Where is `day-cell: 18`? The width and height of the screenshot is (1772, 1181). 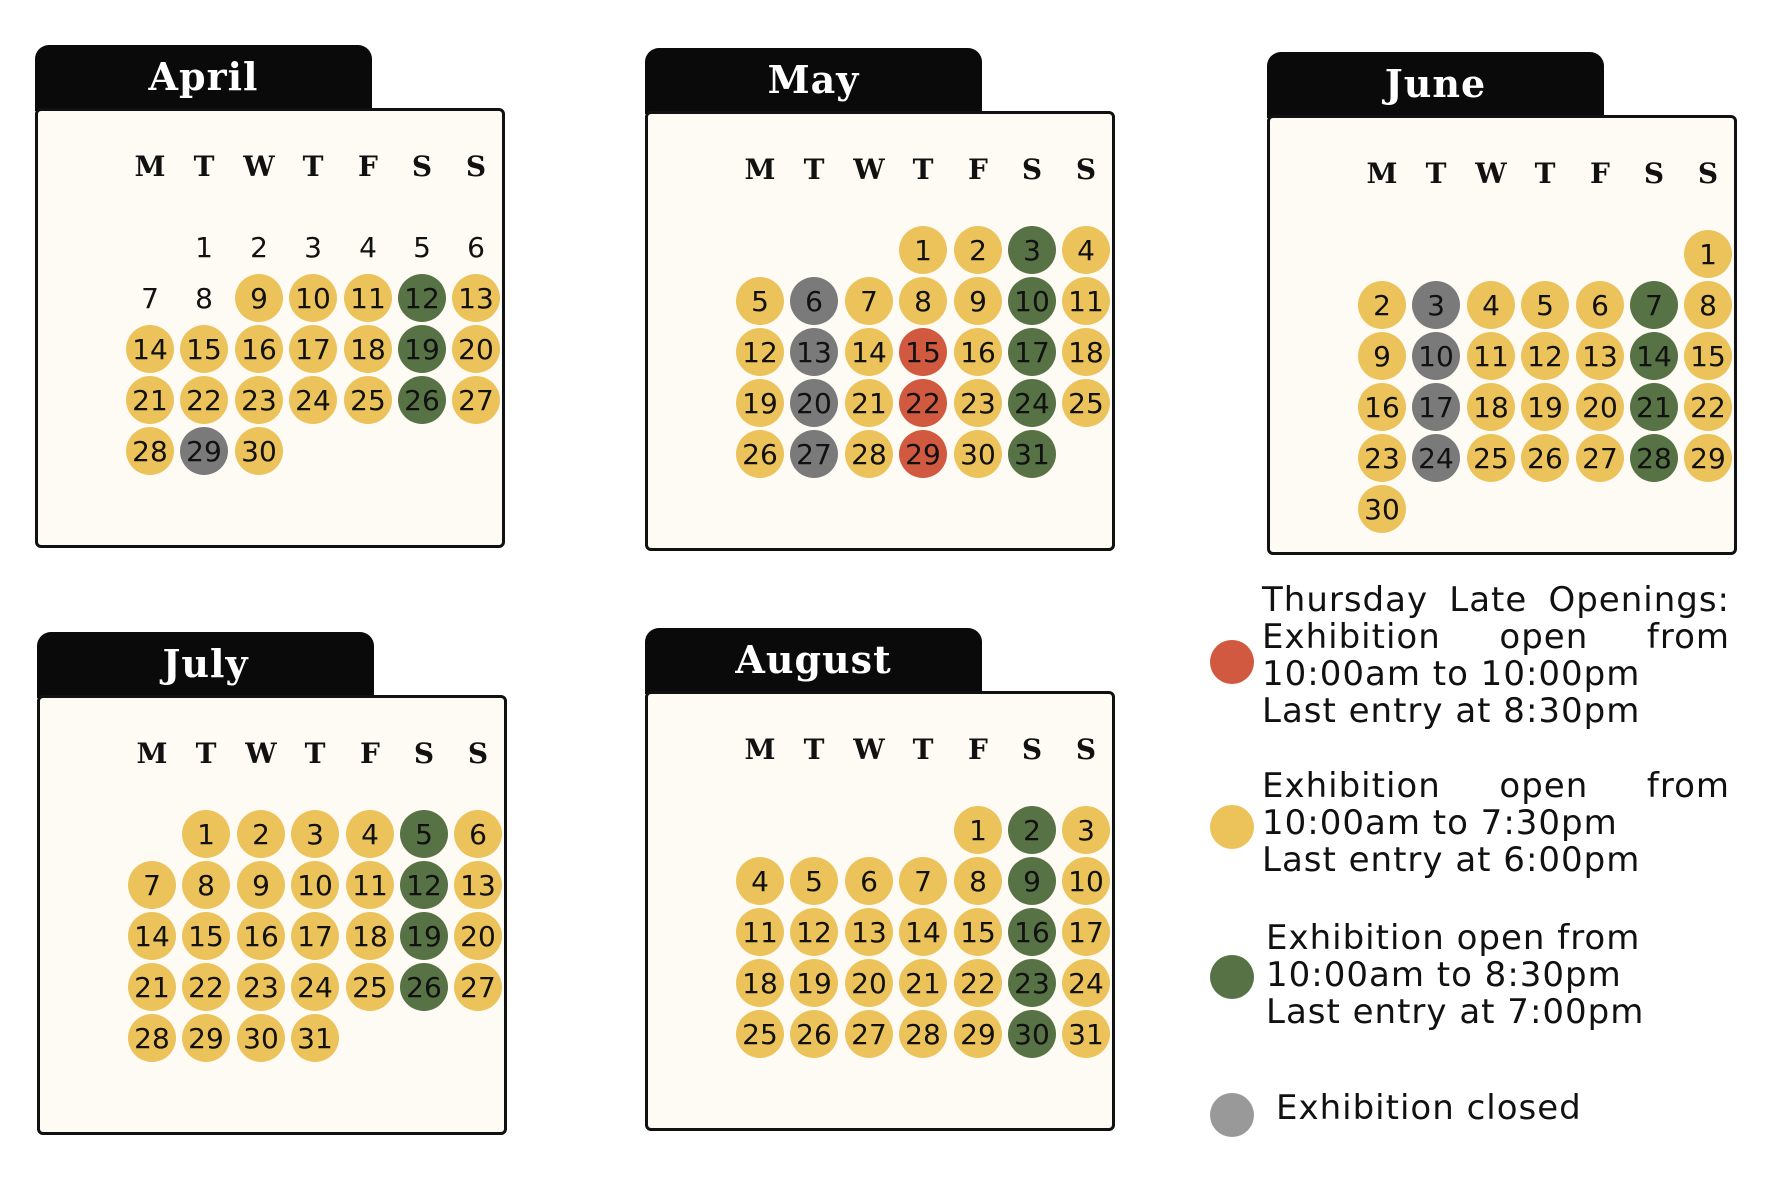 day-cell: 18 is located at coordinates (370, 936).